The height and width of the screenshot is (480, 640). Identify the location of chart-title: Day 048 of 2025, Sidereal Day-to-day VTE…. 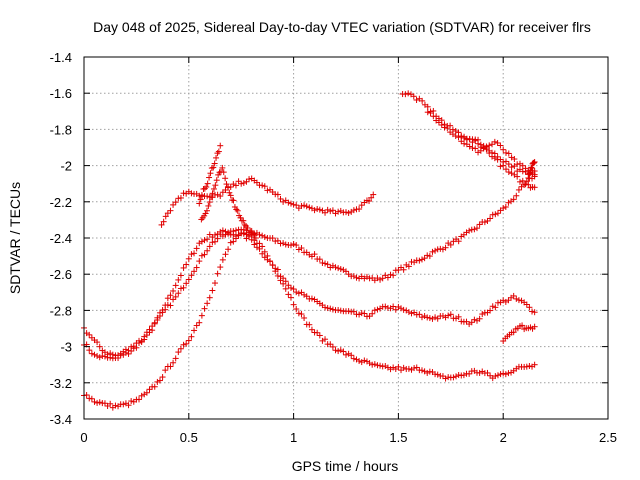
(342, 27).